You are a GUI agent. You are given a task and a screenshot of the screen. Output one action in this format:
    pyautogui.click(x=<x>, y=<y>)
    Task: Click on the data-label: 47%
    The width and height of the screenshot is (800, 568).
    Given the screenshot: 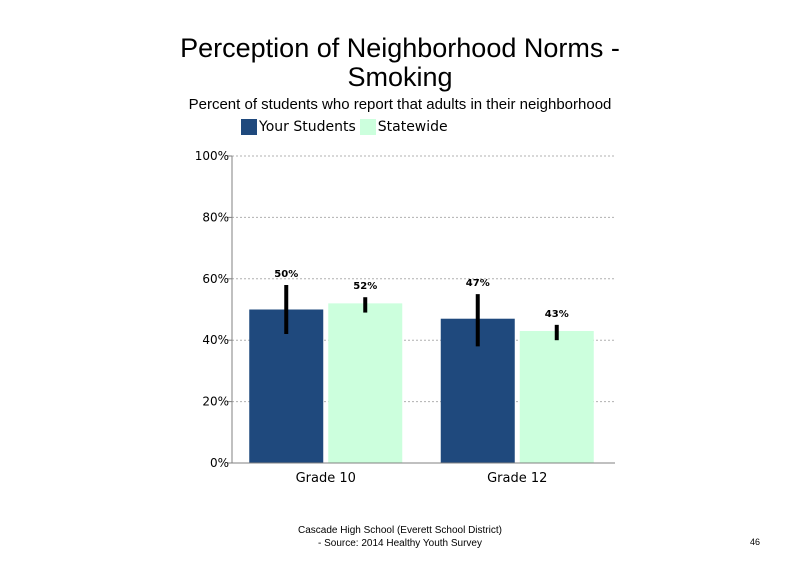 What is the action you would take?
    pyautogui.click(x=478, y=283)
    